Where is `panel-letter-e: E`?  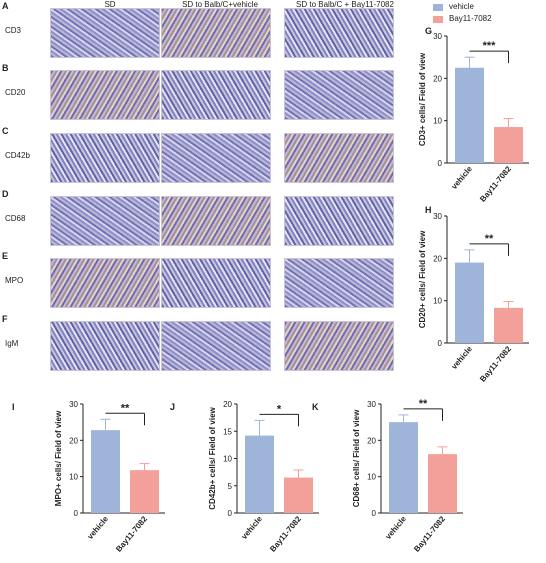 panel-letter-e: E is located at coordinates (5, 256).